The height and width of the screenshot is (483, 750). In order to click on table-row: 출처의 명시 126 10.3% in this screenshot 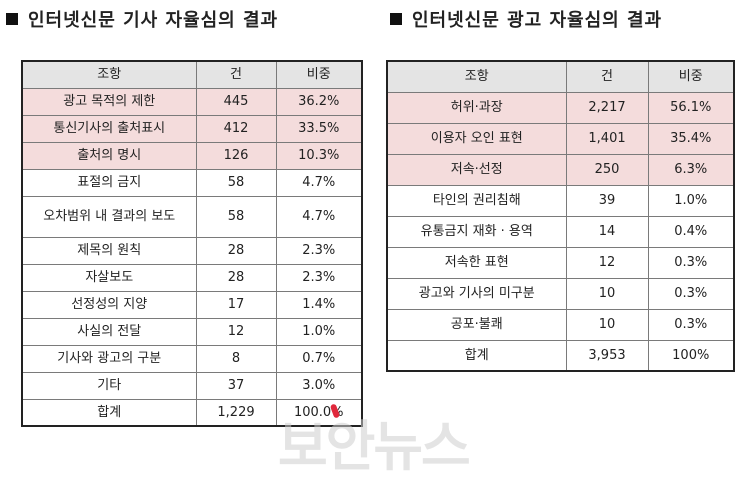, I will do `click(192, 155)`.